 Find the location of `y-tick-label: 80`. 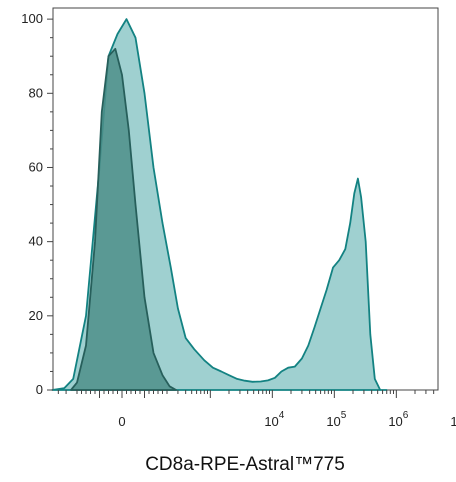

y-tick-label: 80 is located at coordinates (36, 92).